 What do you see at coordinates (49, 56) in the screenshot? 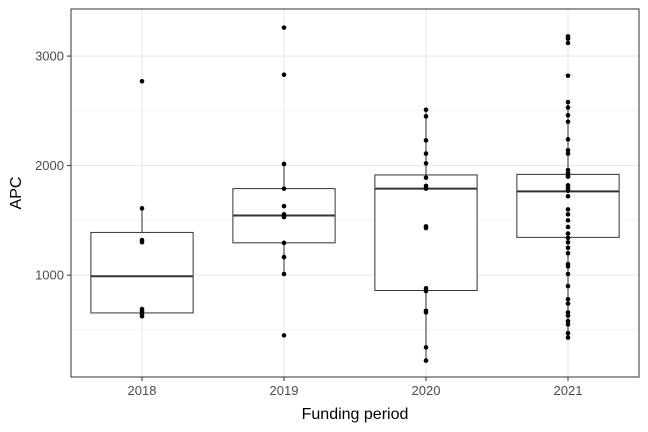
I see `y-tick-label: 3000` at bounding box center [49, 56].